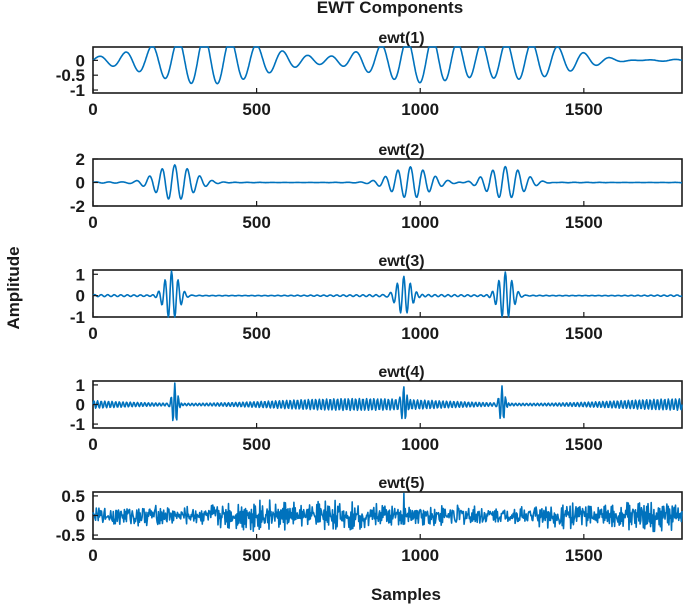  Describe the element at coordinates (390, 8) in the screenshot. I see `figure-title: EWT Components` at that location.